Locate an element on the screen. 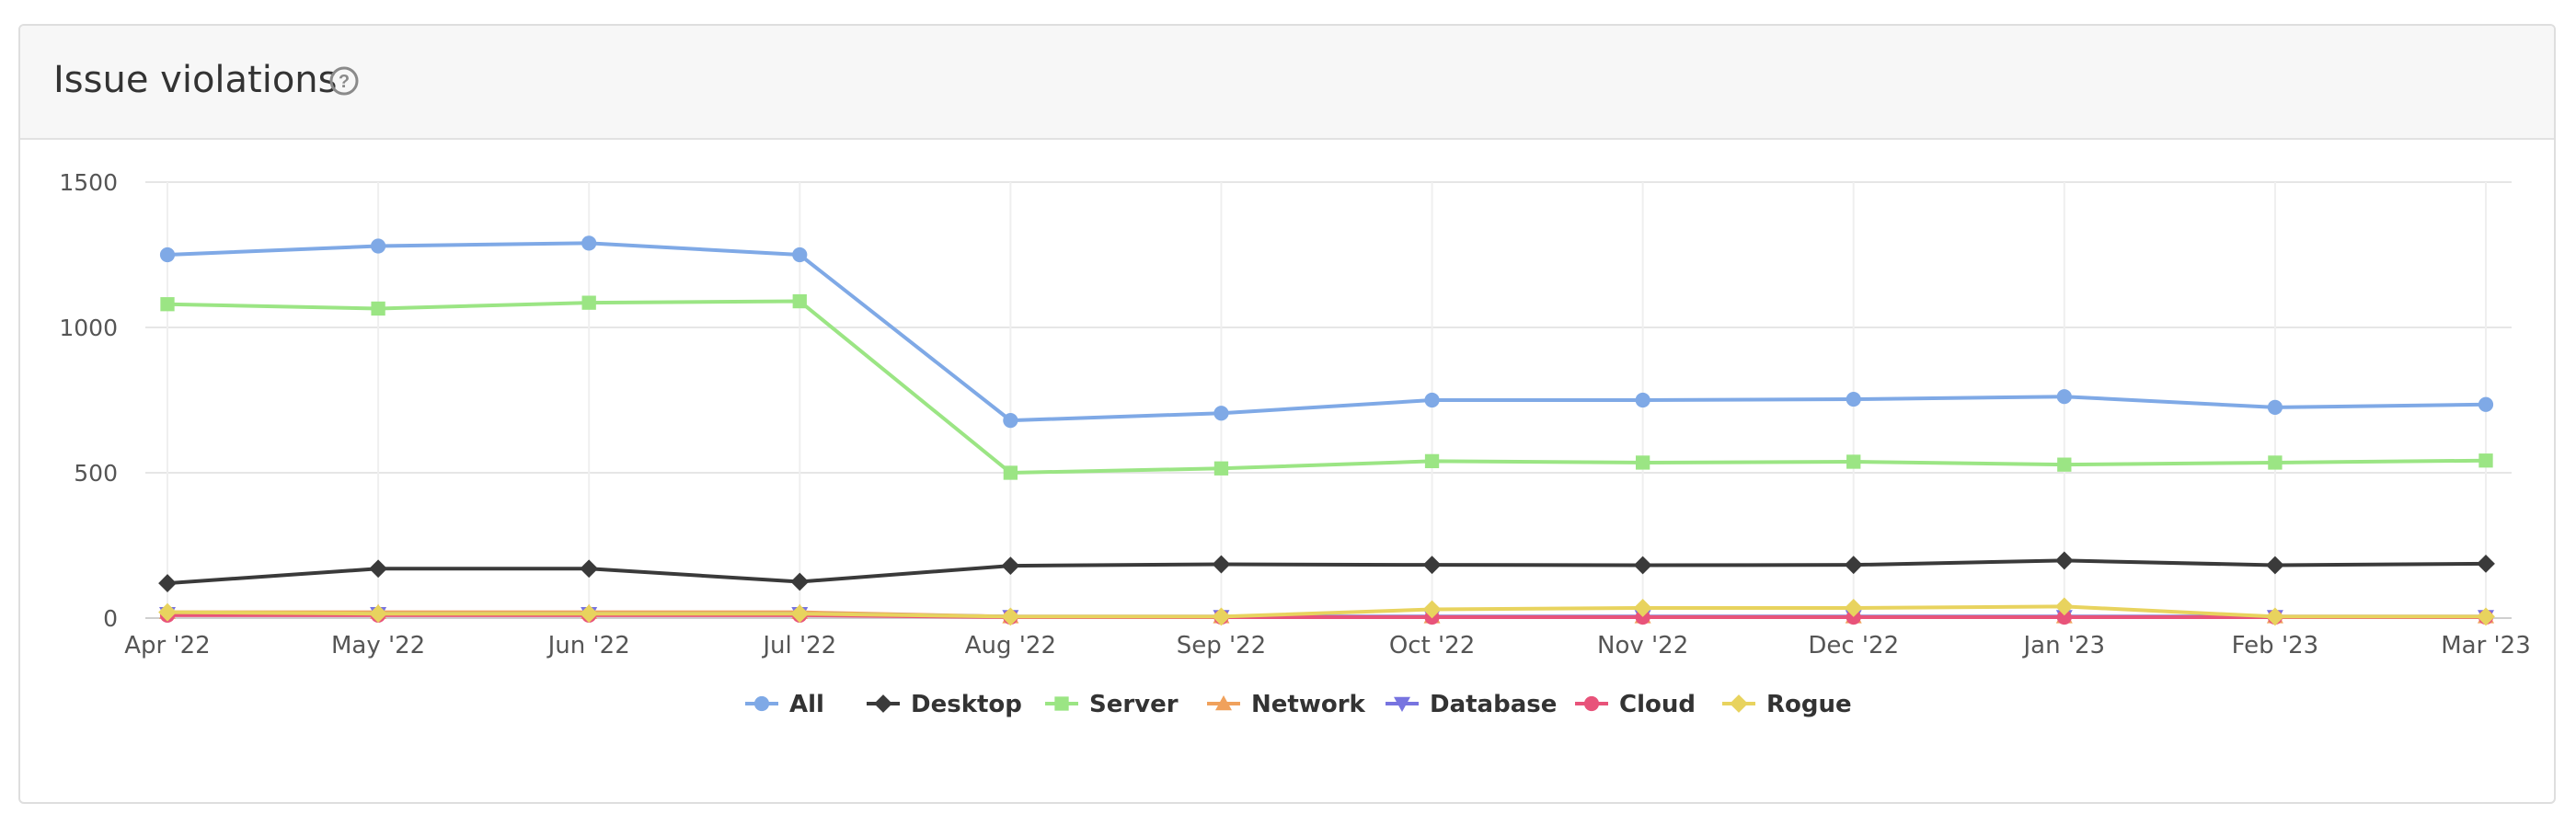 The width and height of the screenshot is (2576, 837). x-tick-label: Apr '22 is located at coordinates (167, 645).